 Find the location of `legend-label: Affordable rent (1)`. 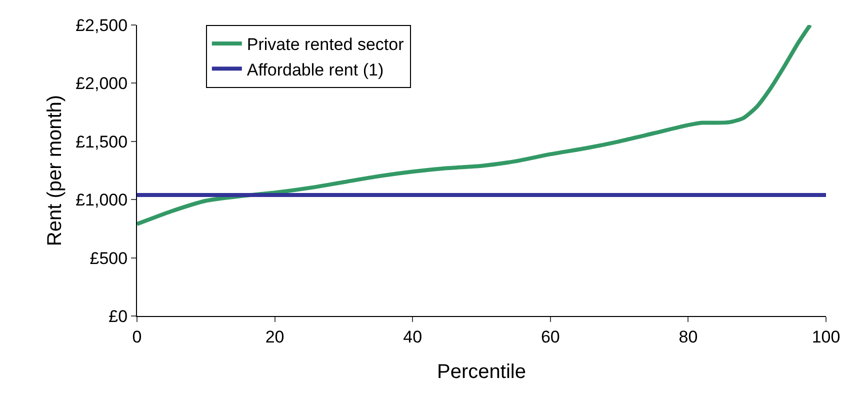

legend-label: Affordable rent (1) is located at coordinates (315, 70).